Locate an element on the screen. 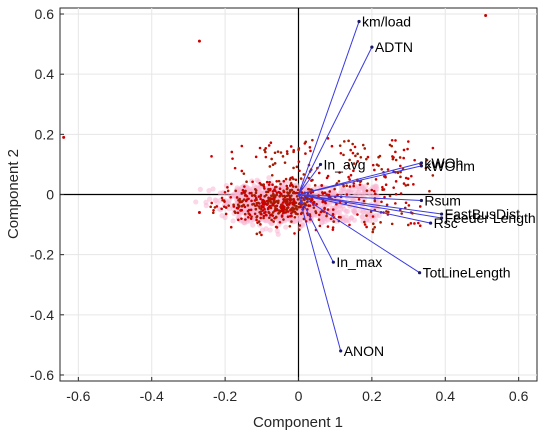 This screenshot has width=550, height=434. x-tick-label: 0.2 is located at coordinates (372, 396).